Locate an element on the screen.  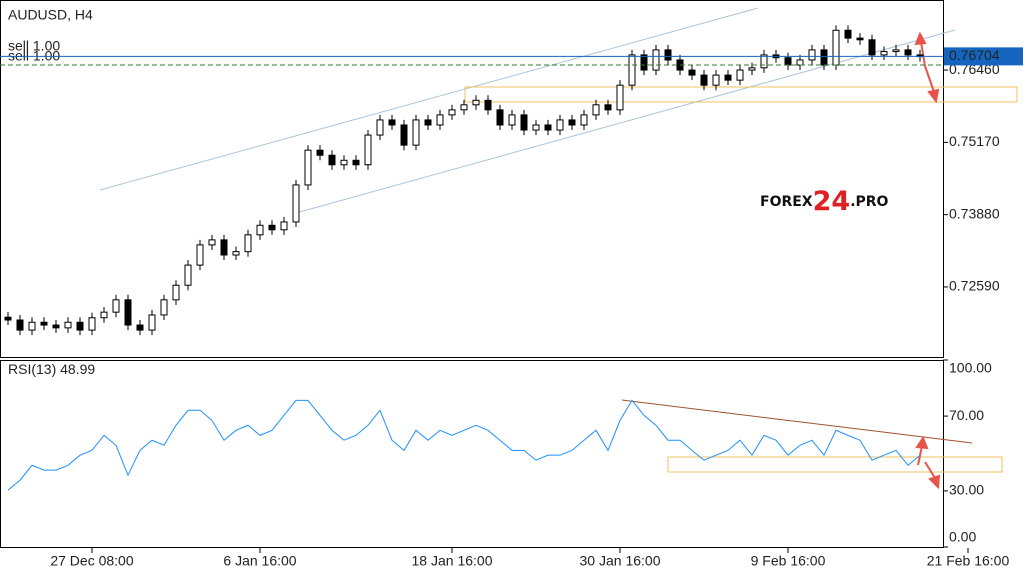
watermark: FOREX24.PRO is located at coordinates (824, 201).